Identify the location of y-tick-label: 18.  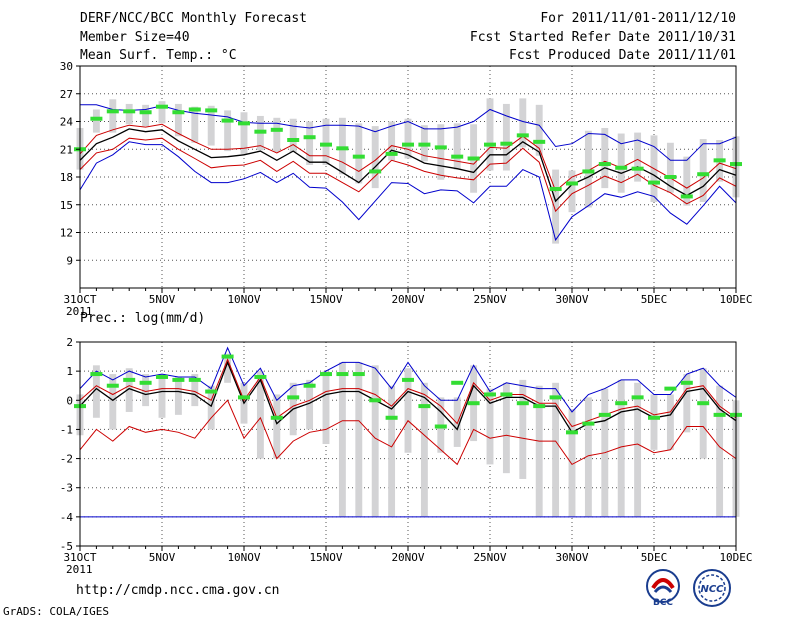
(66, 177).